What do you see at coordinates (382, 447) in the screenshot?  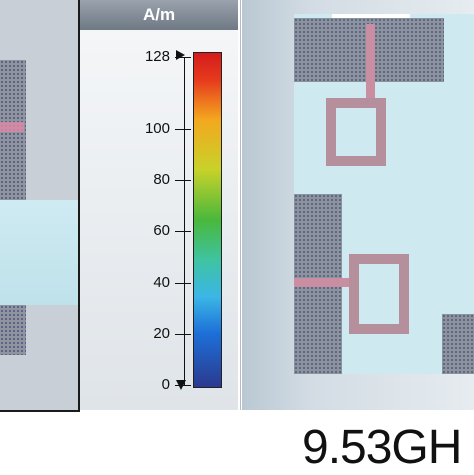 I see `frequency-label: 9.53GH` at bounding box center [382, 447].